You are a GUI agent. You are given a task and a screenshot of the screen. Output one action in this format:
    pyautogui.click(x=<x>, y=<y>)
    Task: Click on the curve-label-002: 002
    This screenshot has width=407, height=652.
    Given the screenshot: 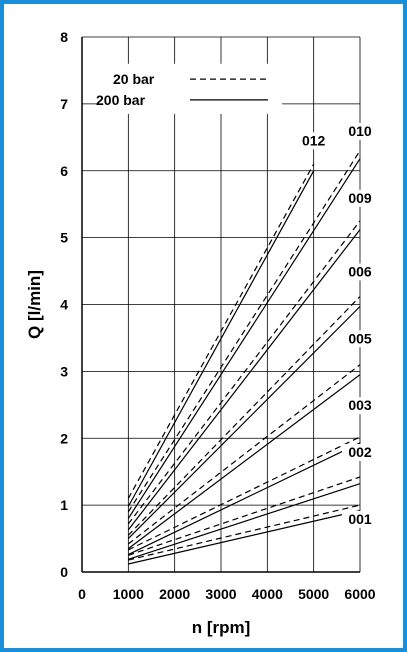 What is the action you would take?
    pyautogui.click(x=360, y=452)
    